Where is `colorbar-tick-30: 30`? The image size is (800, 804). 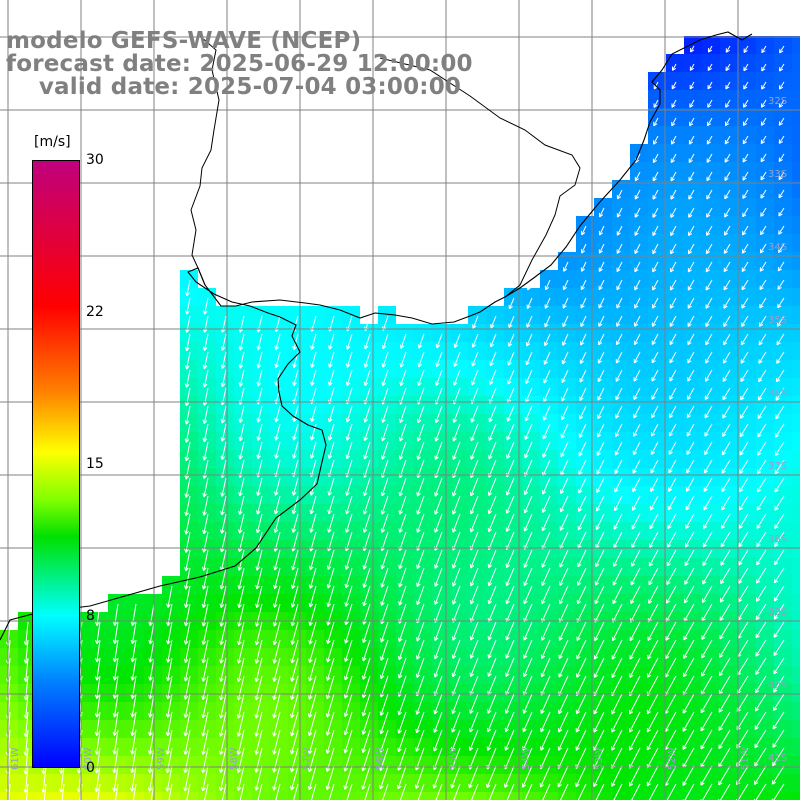 colorbar-tick-30: 30 is located at coordinates (95, 160).